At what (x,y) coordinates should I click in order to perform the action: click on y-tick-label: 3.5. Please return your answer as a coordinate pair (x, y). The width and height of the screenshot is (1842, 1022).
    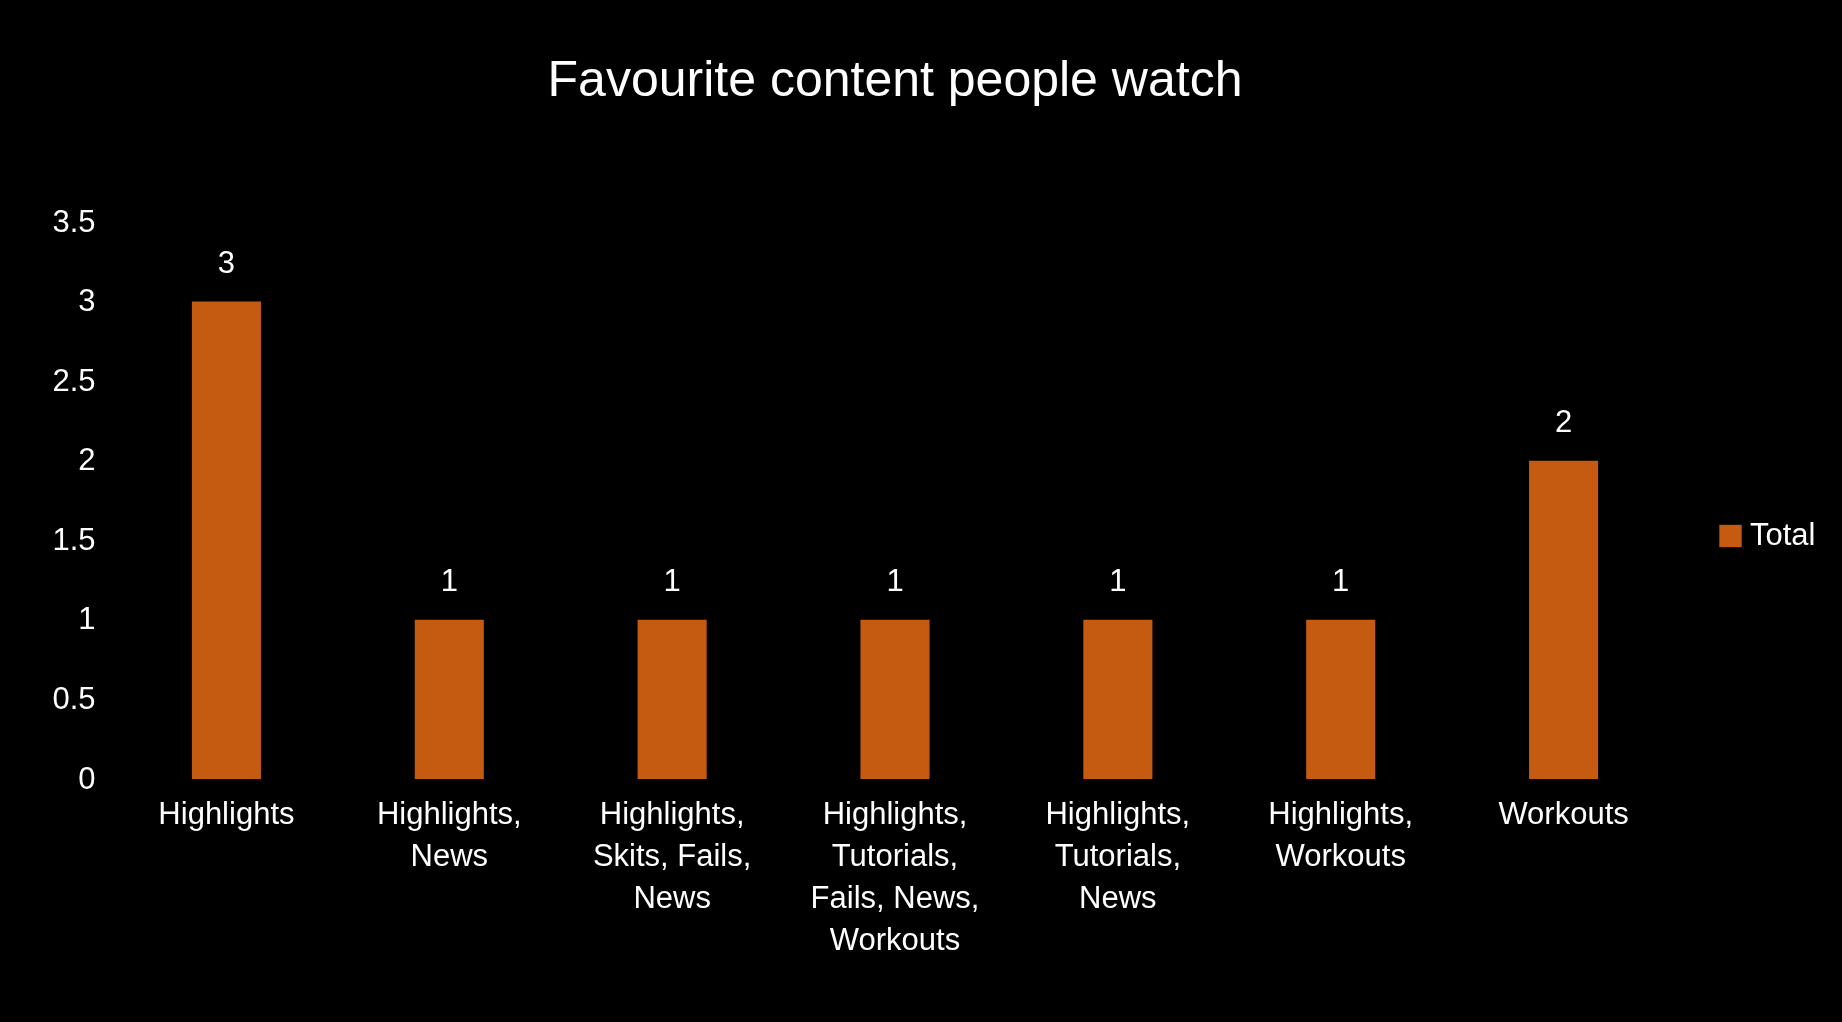
    Looking at the image, I should click on (74, 221).